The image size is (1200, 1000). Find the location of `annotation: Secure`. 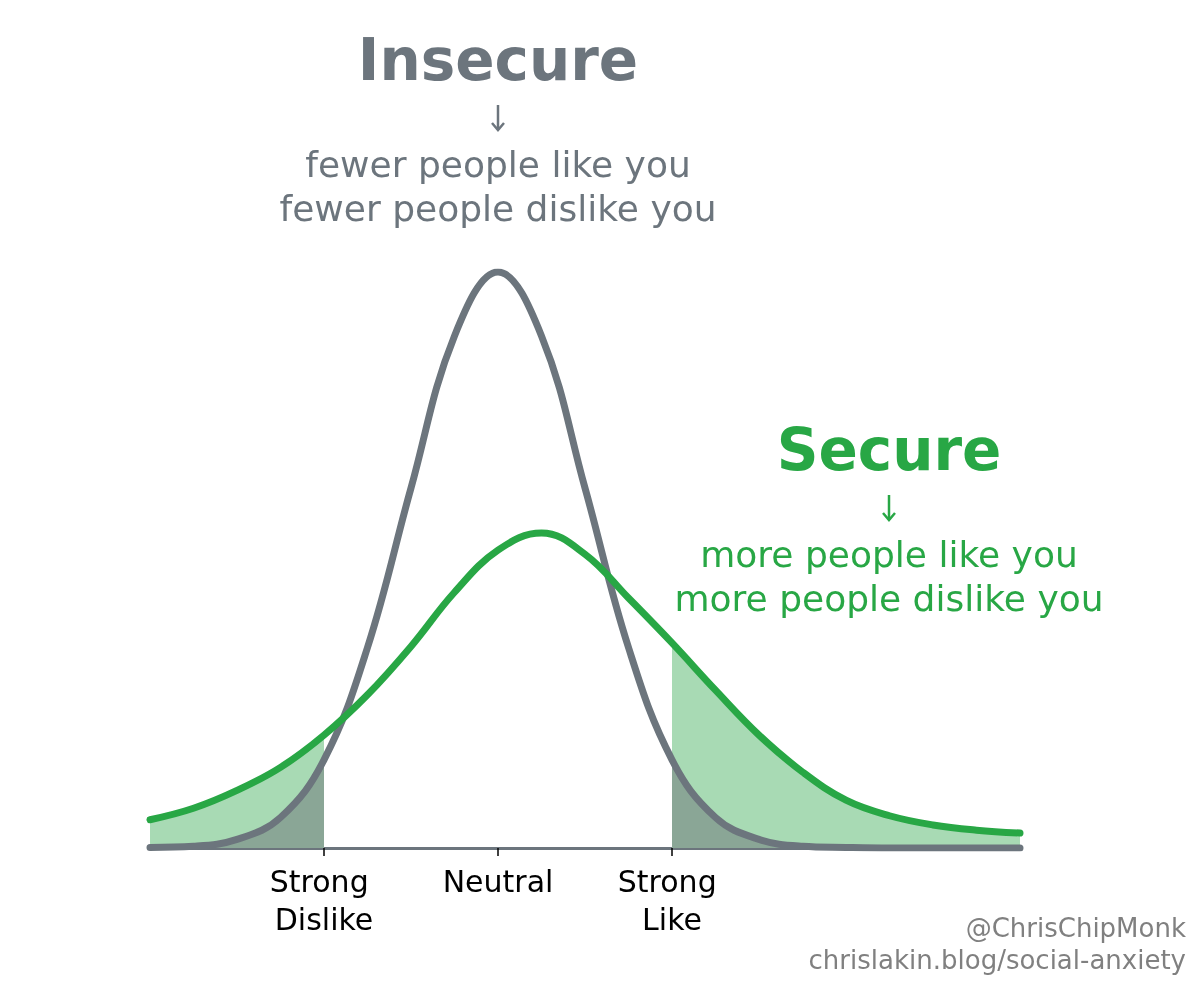

annotation: Secure is located at coordinates (889, 450).